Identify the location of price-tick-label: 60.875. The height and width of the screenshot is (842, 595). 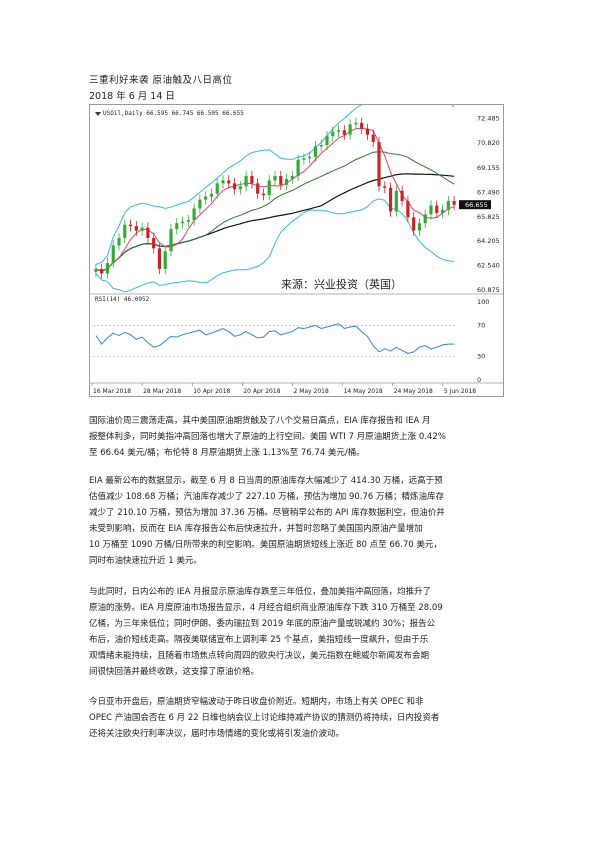
(488, 290).